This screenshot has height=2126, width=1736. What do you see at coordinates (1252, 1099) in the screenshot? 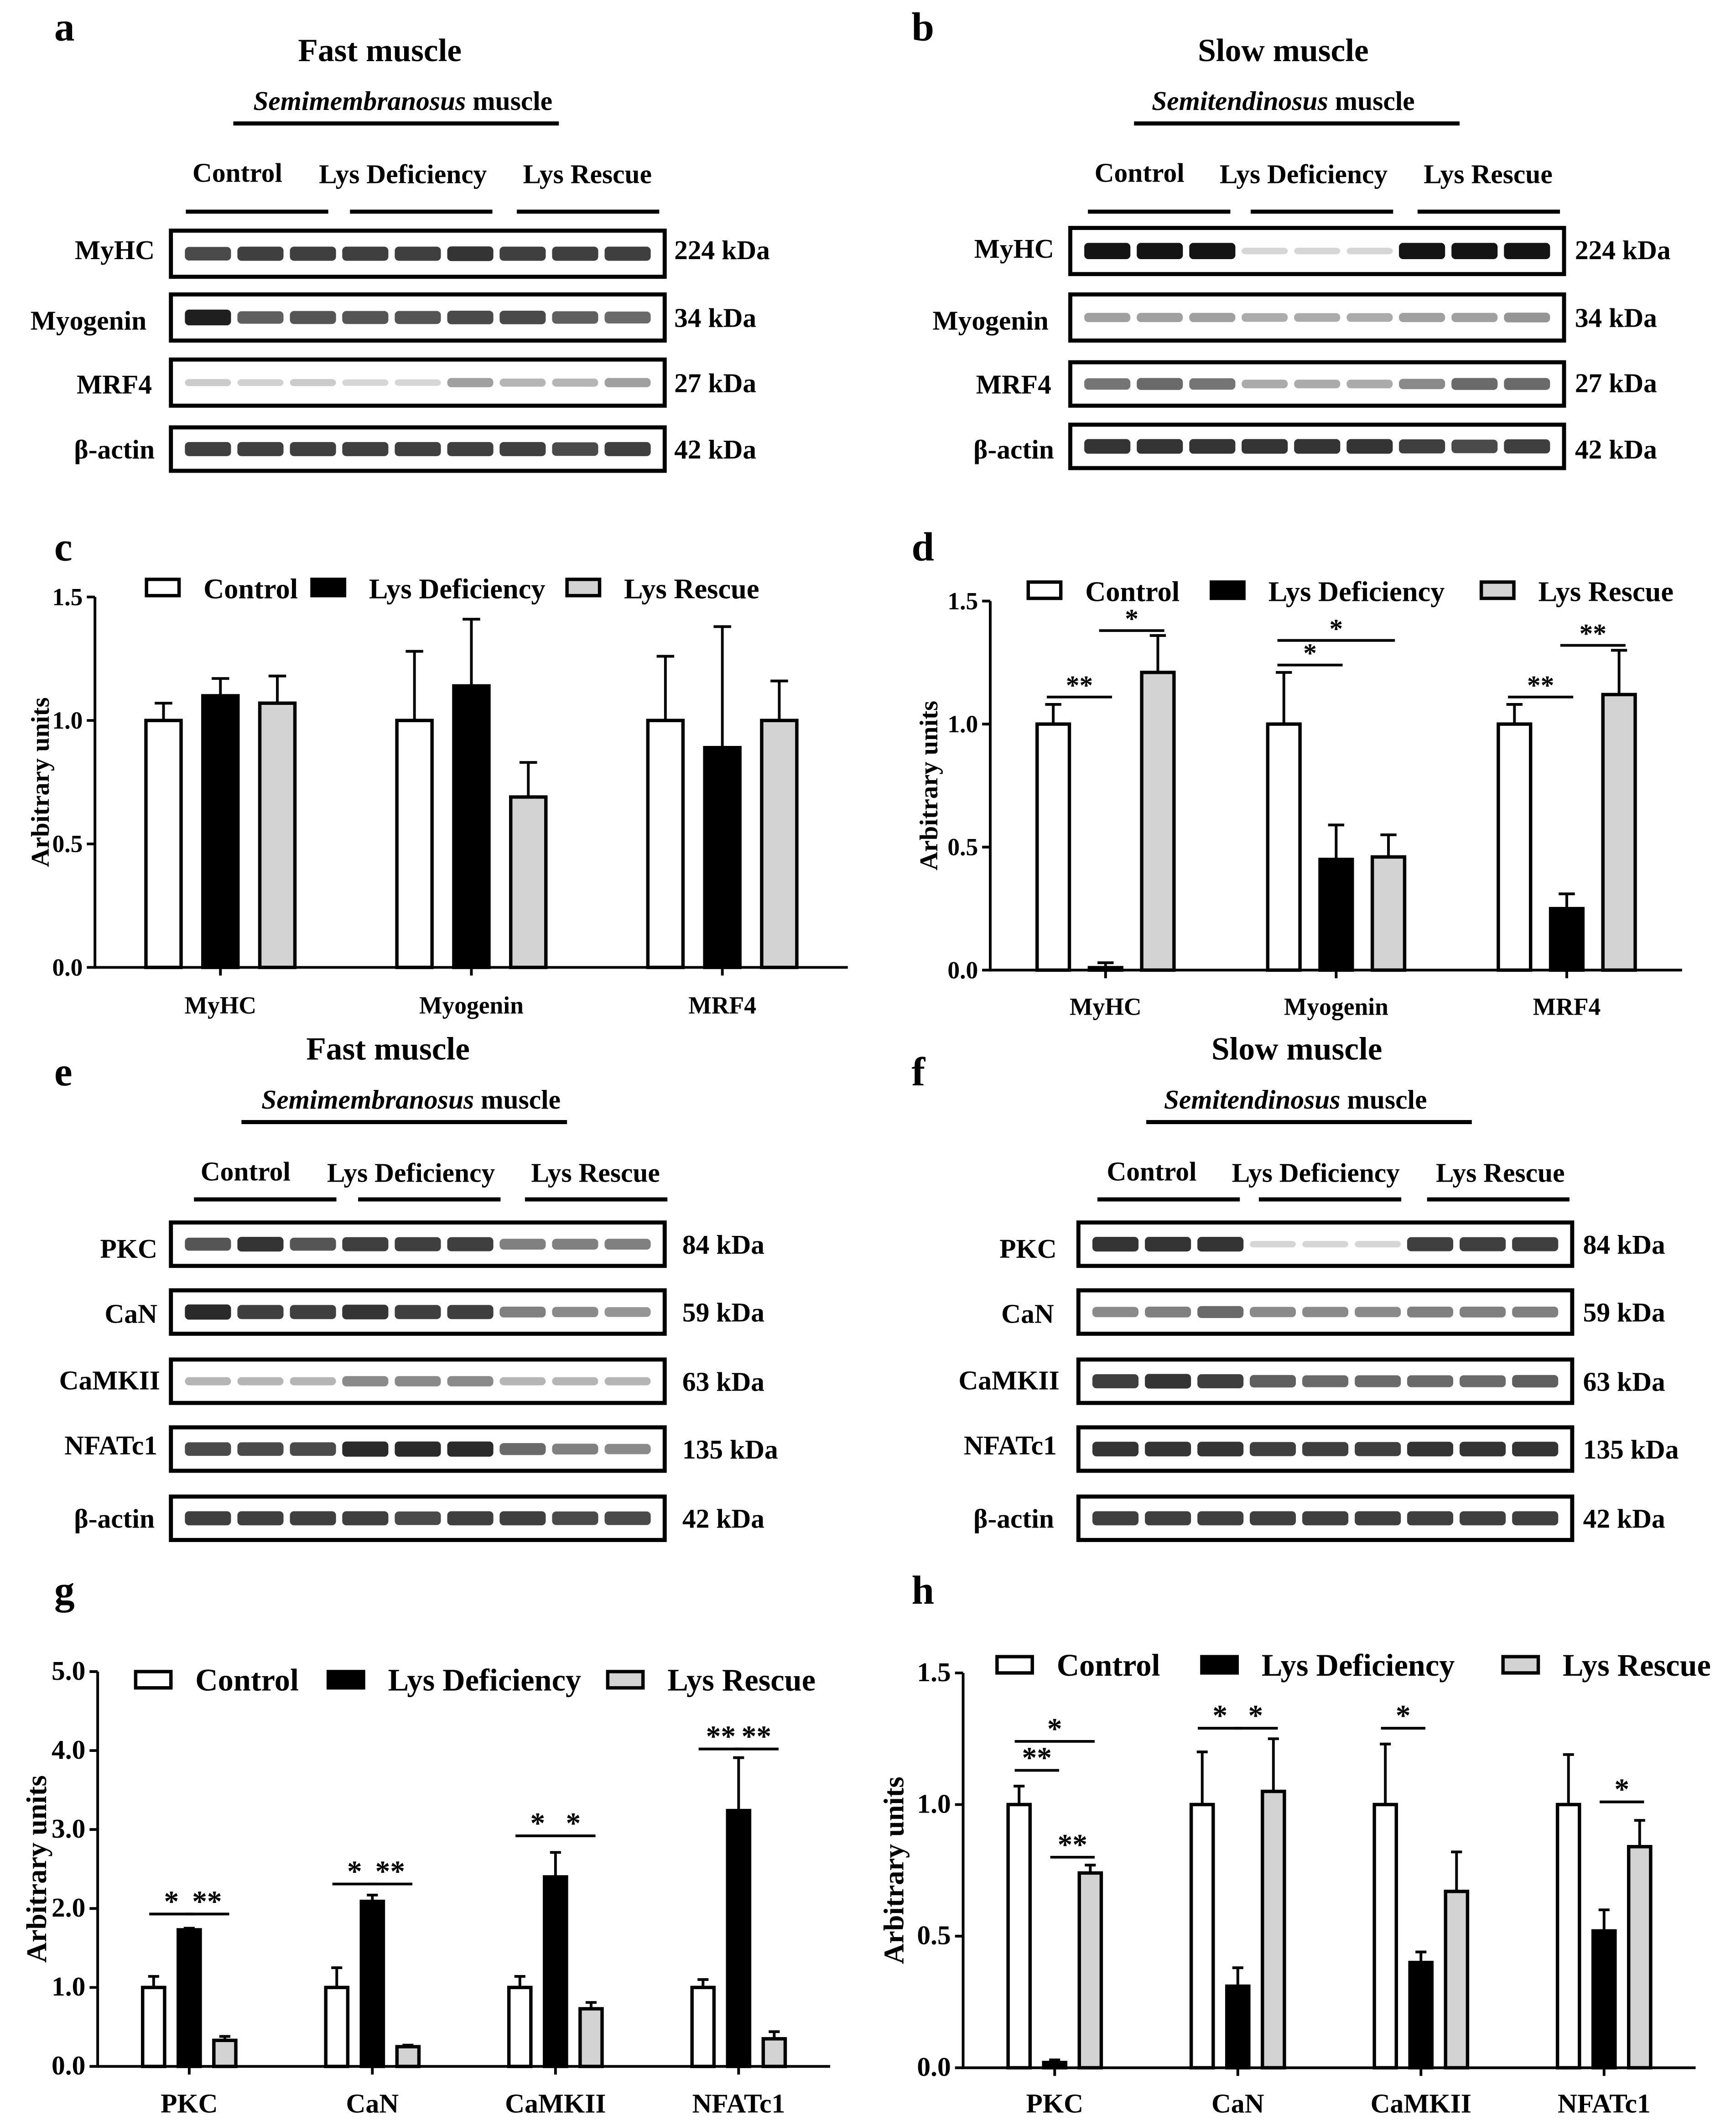
I see `muscle-name-italic: Semitendinosus` at bounding box center [1252, 1099].